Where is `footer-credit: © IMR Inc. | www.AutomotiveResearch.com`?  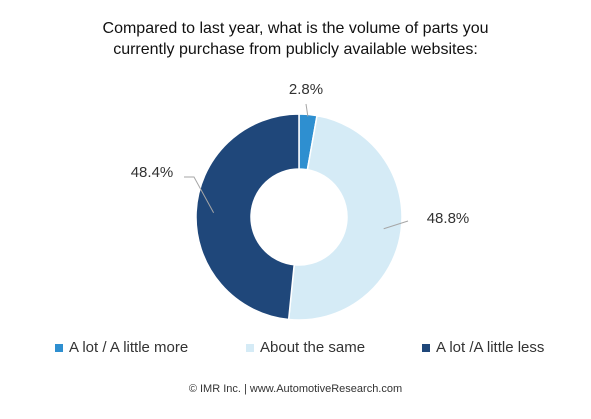
footer-credit: © IMR Inc. | www.AutomotiveResearch.com is located at coordinates (295, 389).